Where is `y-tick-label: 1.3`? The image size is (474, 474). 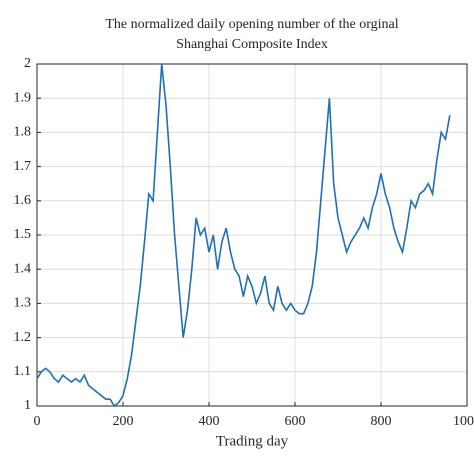
y-tick-label: 1.3 is located at coordinates (23, 303).